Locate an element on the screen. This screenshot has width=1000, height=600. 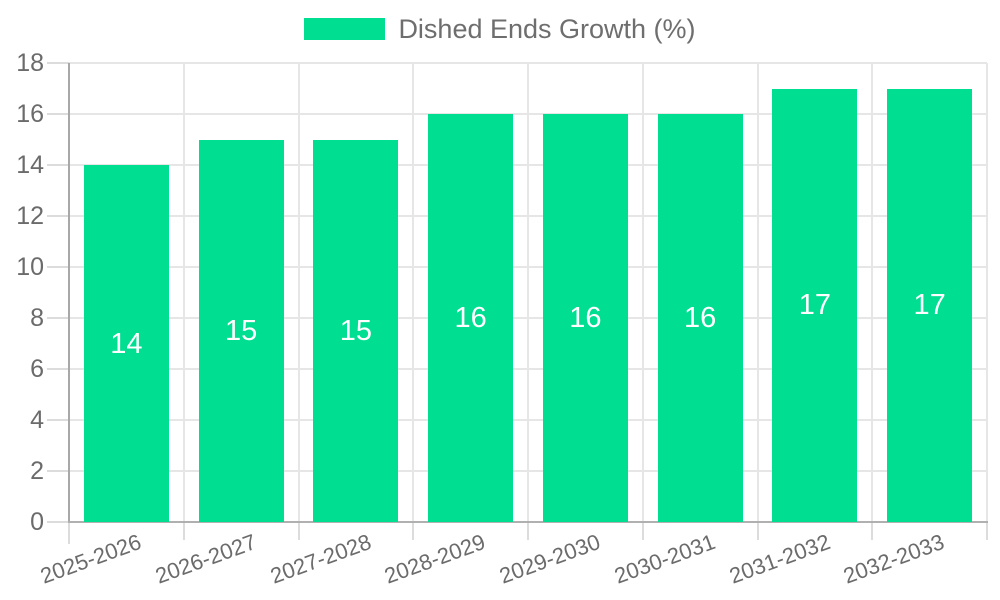
x-axis-line is located at coordinates (528, 522).